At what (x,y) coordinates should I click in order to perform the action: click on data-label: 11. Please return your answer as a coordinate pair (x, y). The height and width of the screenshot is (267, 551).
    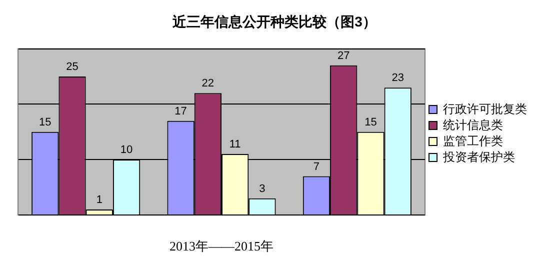
    Looking at the image, I should click on (235, 144).